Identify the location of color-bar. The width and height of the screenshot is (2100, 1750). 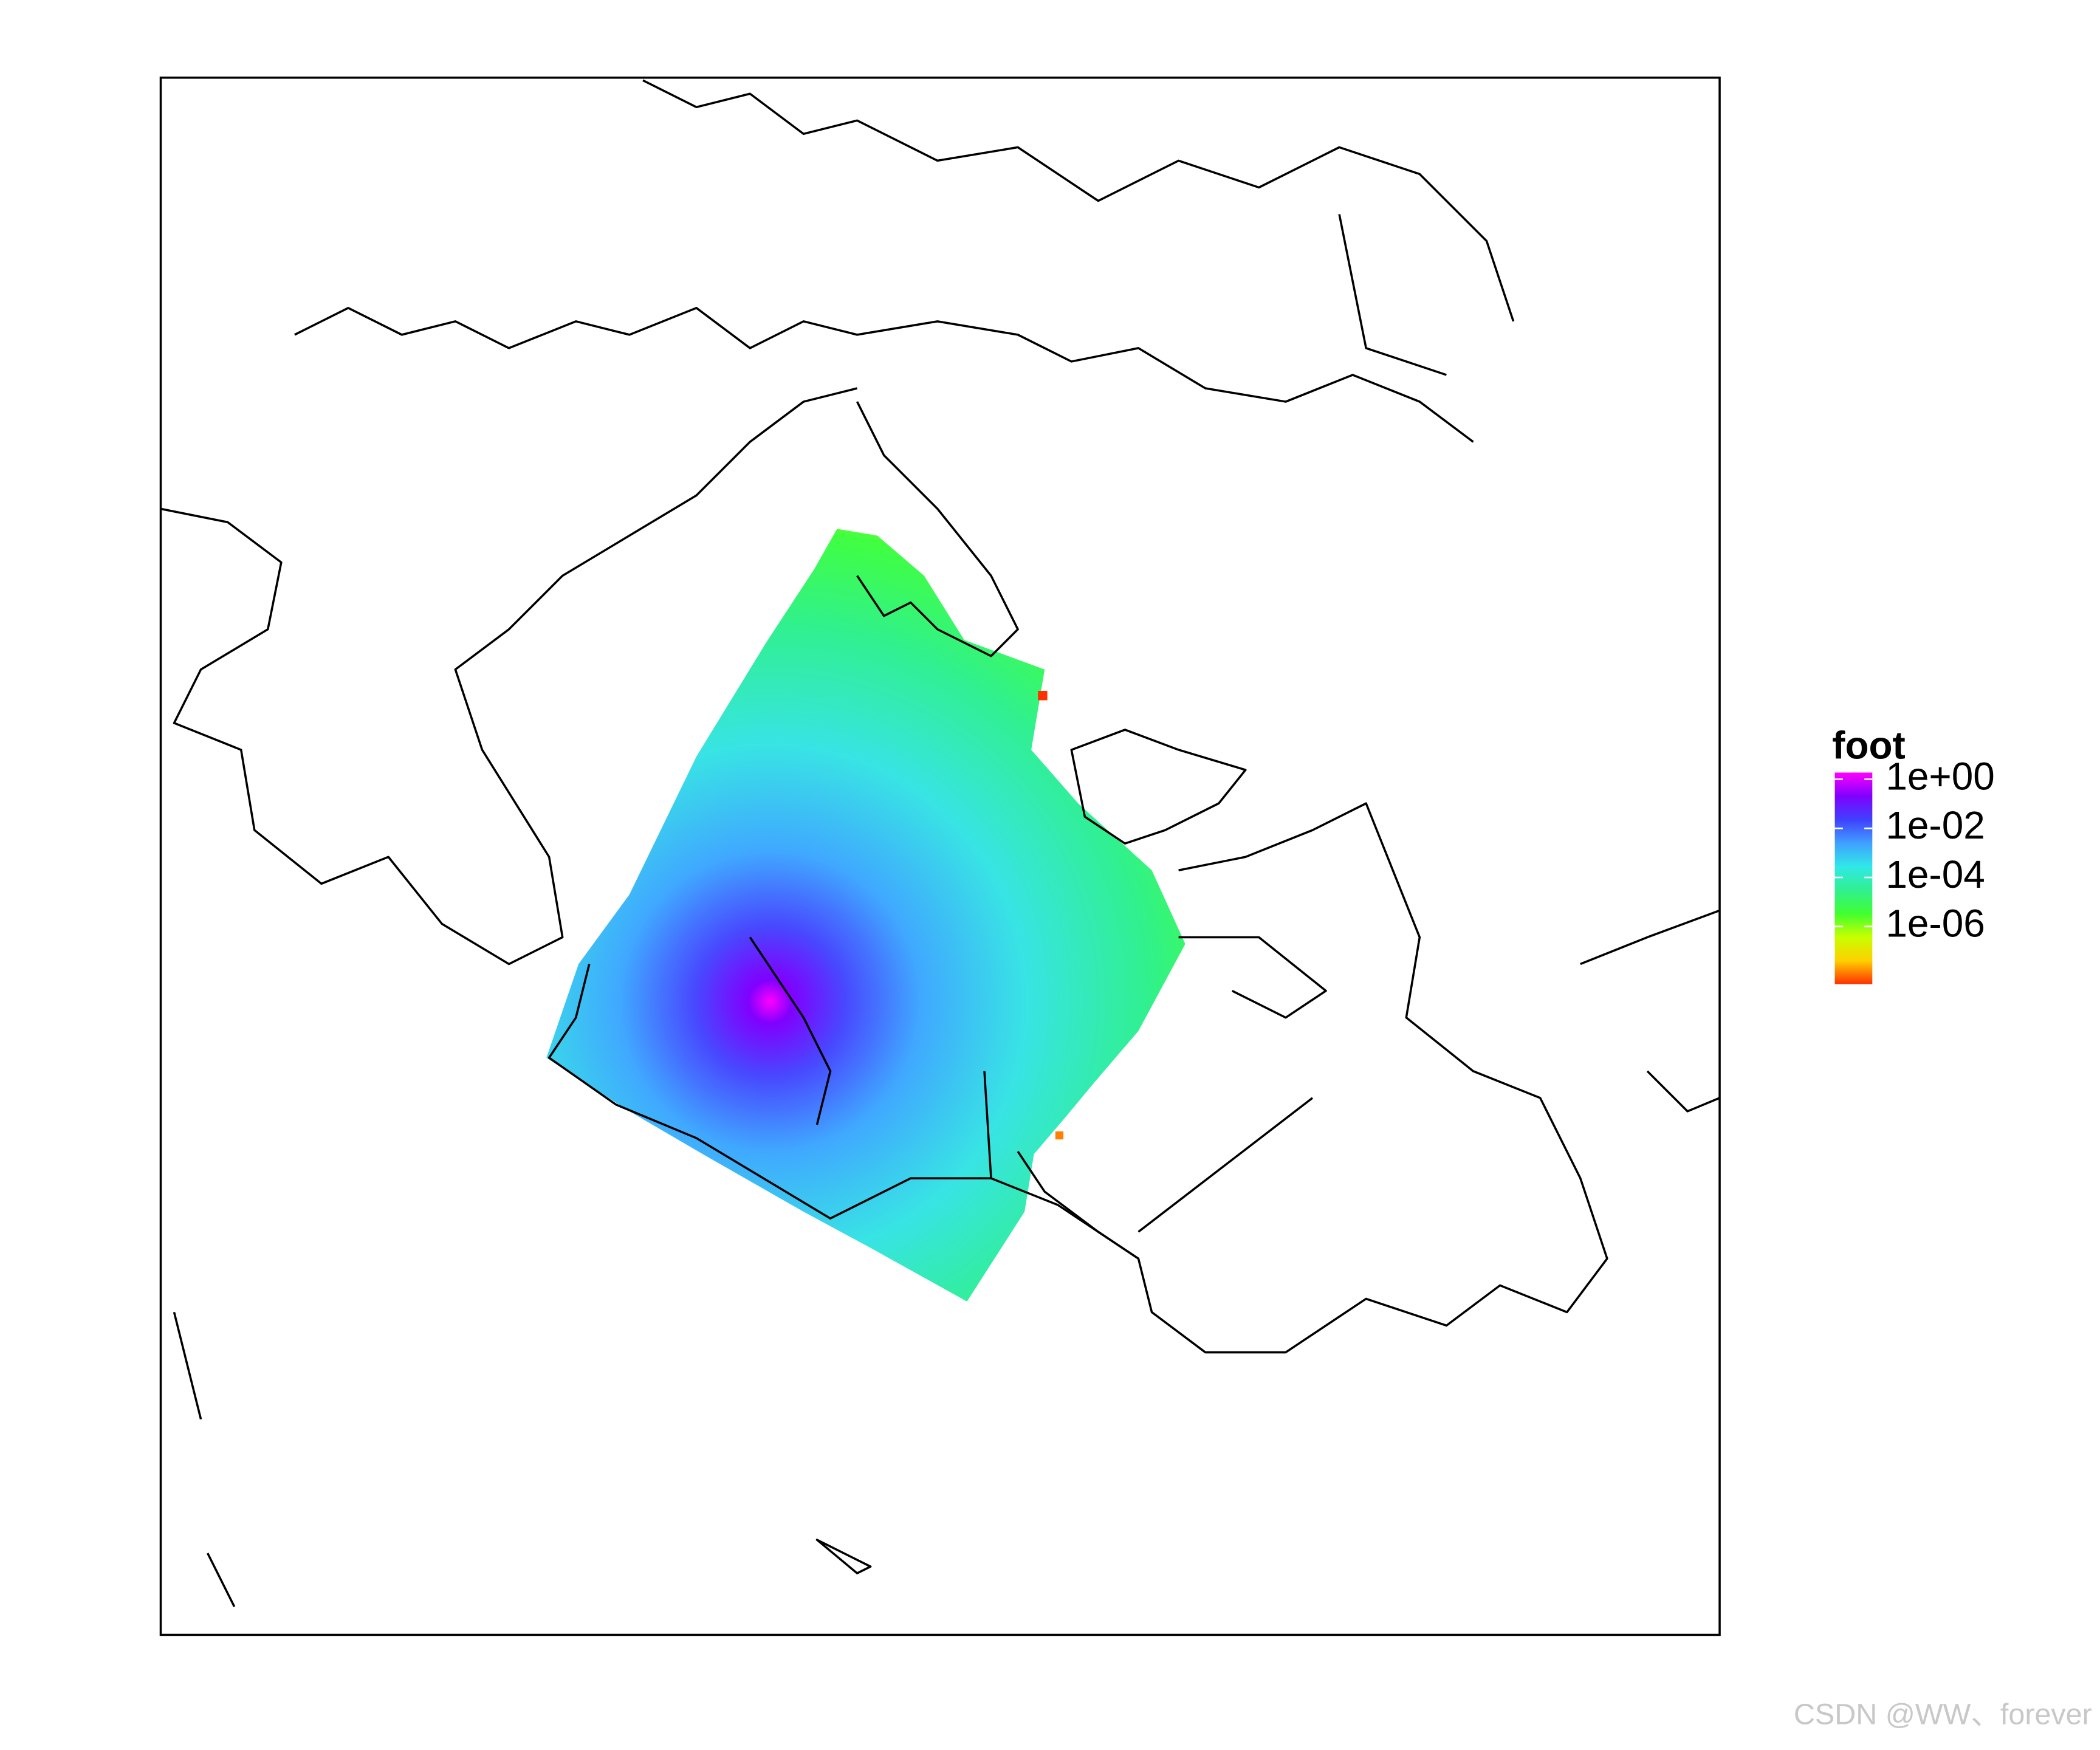
(1853, 878).